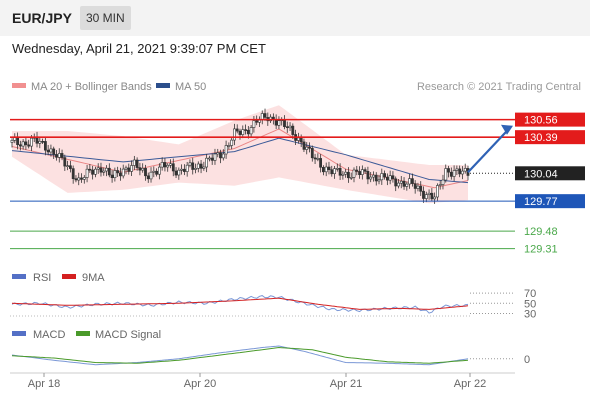 The image size is (590, 400). I want to click on ma50-line, so click(240, 160).